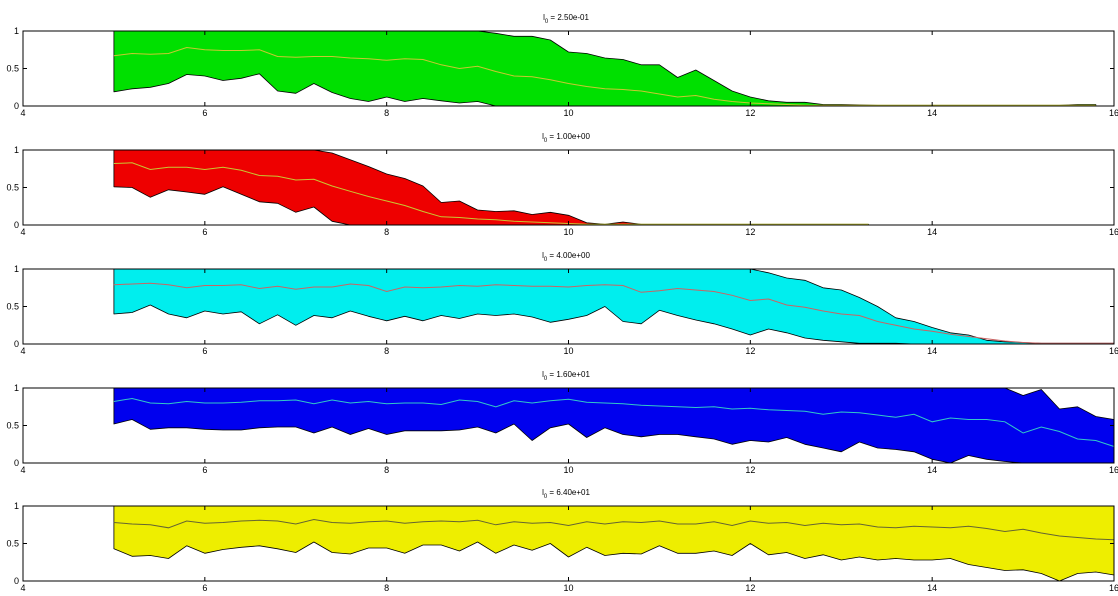 This screenshot has width=1118, height=596. I want to click on subplot-title: l0 = 6.40e+01, so click(566, 494).